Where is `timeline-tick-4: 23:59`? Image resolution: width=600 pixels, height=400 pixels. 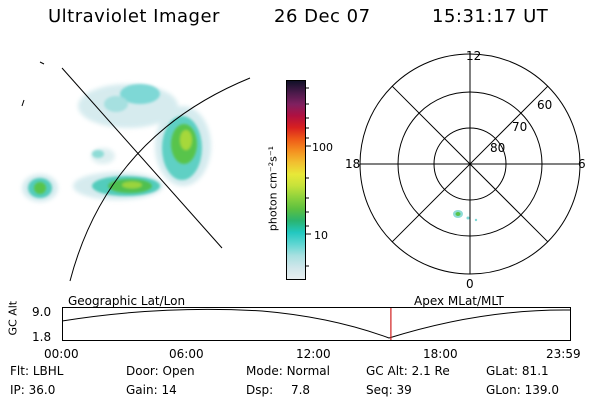
timeline-tick-4: 23:59 is located at coordinates (563, 354).